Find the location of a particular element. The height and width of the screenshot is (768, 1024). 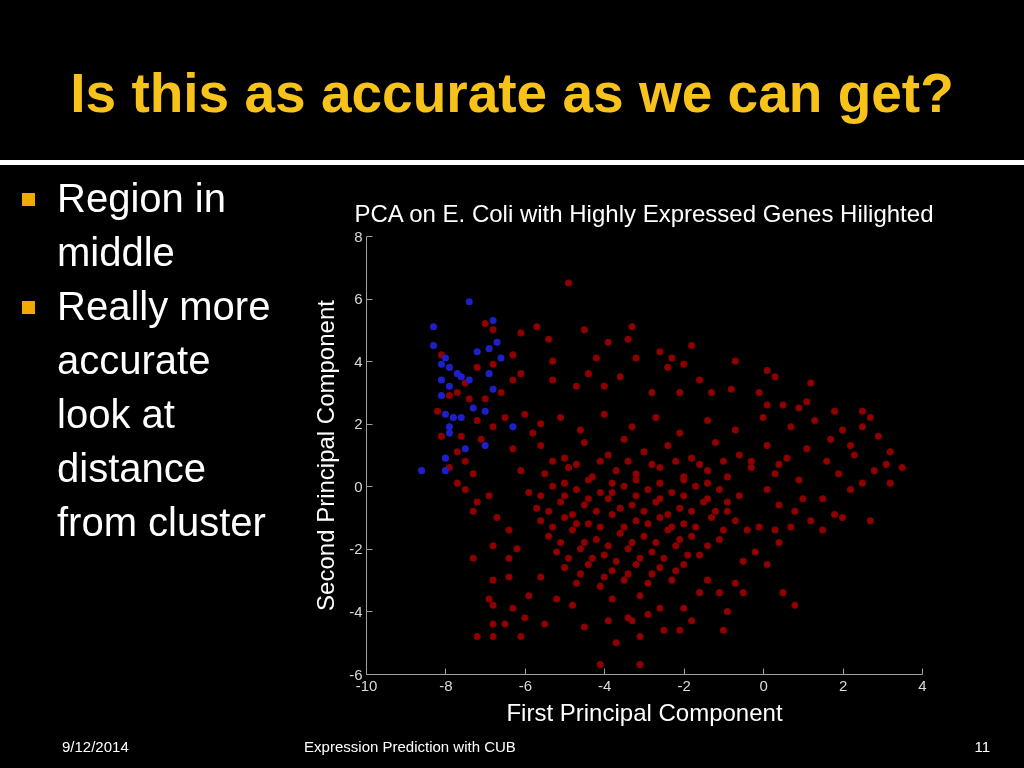

y-tick-label: 8 is located at coordinates (358, 236).